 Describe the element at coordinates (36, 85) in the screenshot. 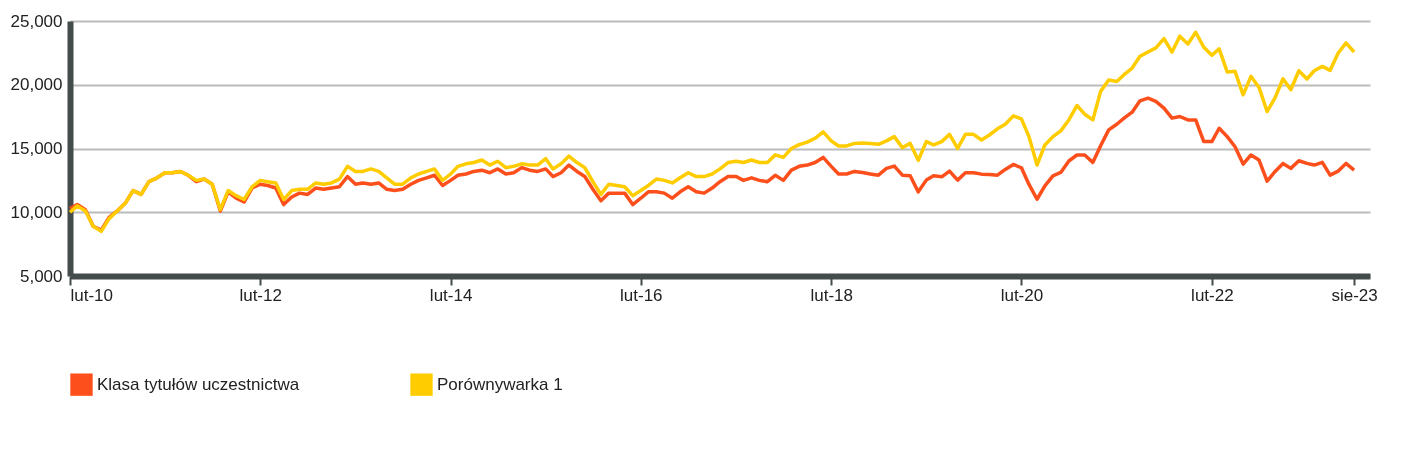

I see `y-tick-label: 20,000` at that location.